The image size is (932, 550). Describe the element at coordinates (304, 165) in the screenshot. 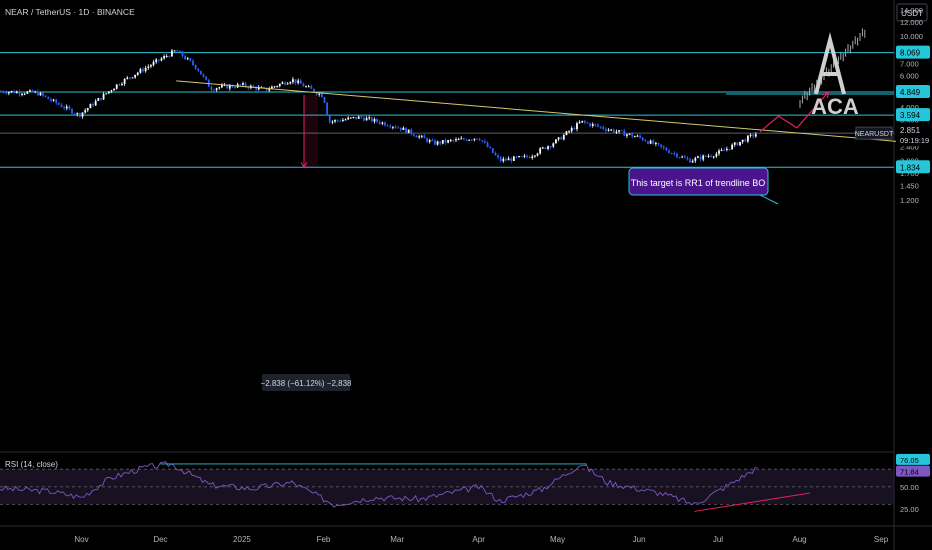

I see `measure-arrow` at that location.